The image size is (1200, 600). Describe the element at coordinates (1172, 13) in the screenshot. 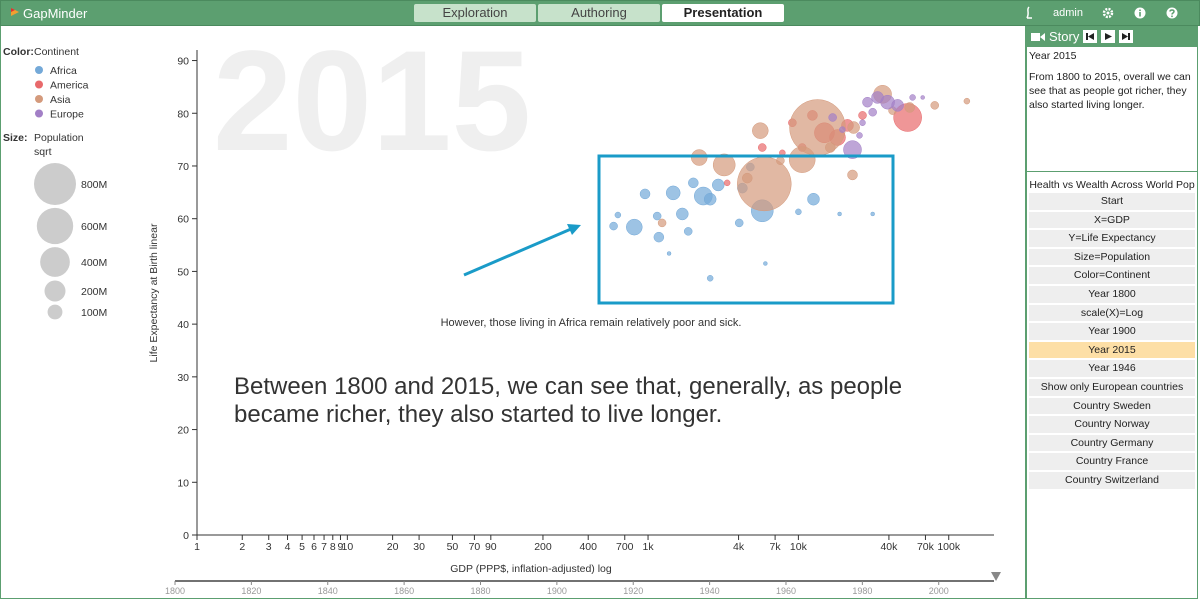

I see `help-icon` at that location.